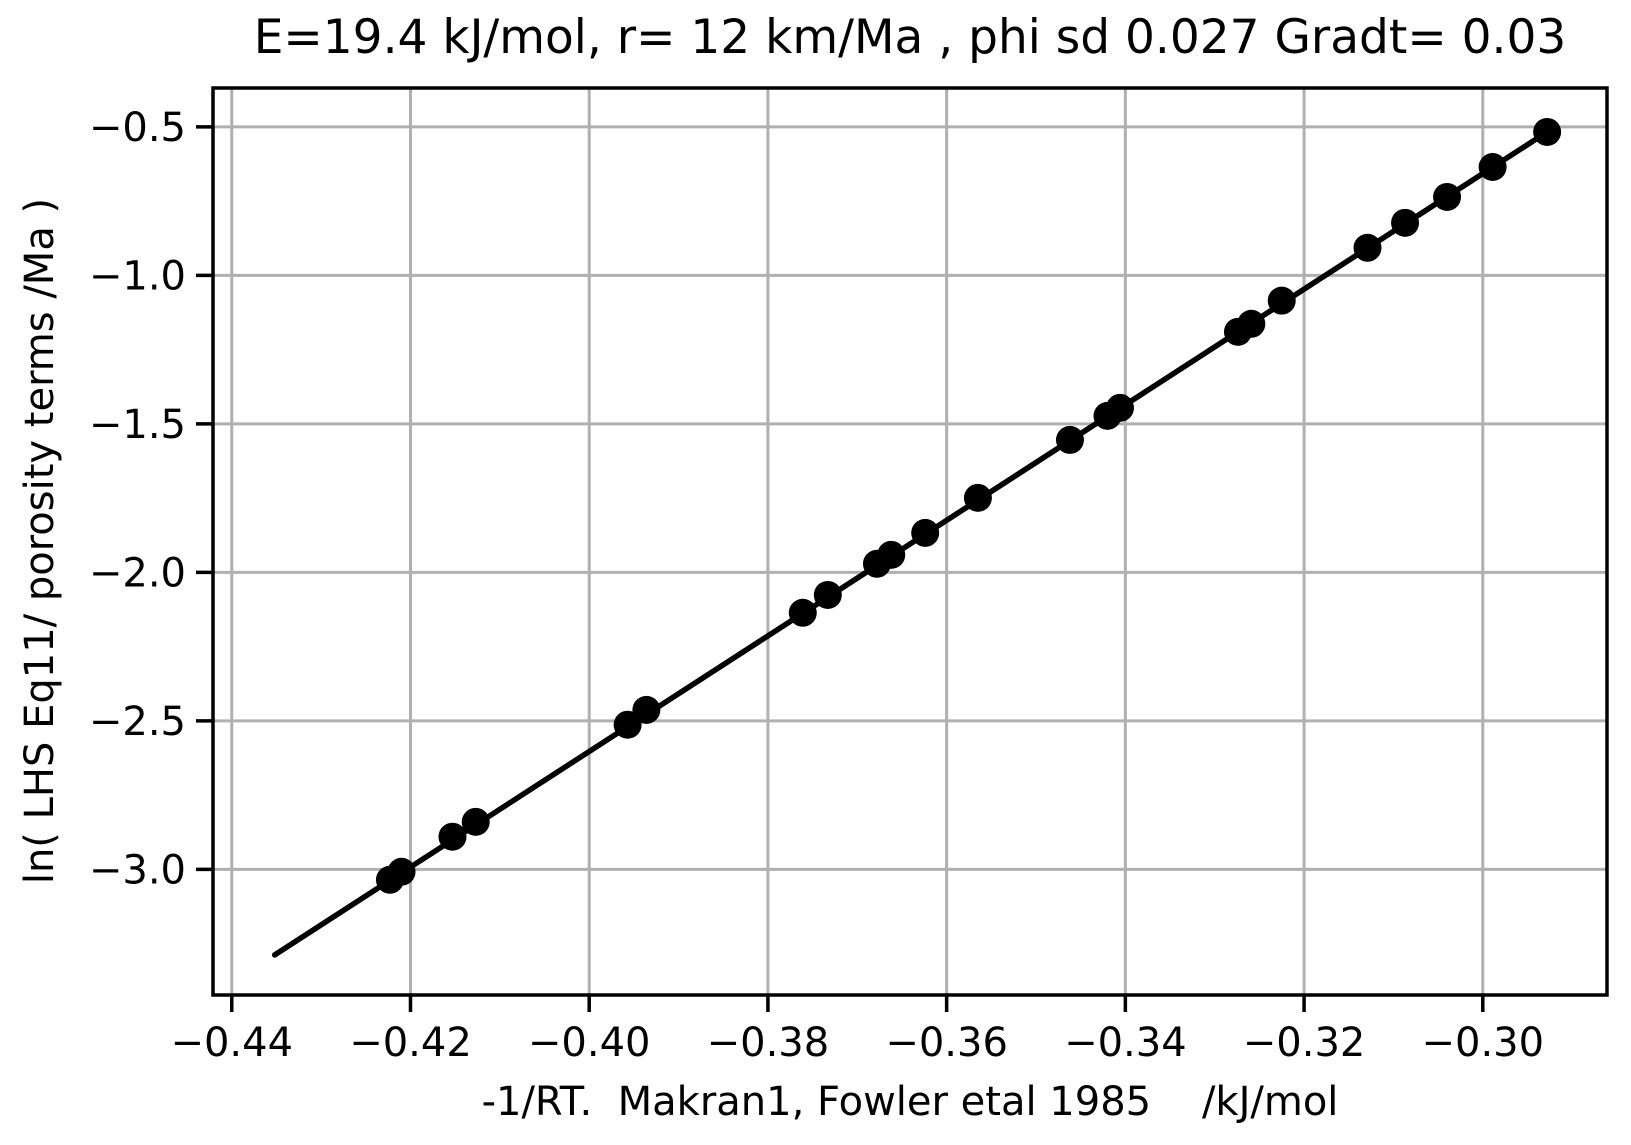 The height and width of the screenshot is (1145, 1631). I want to click on x-tick-label: −0.40, so click(589, 1043).